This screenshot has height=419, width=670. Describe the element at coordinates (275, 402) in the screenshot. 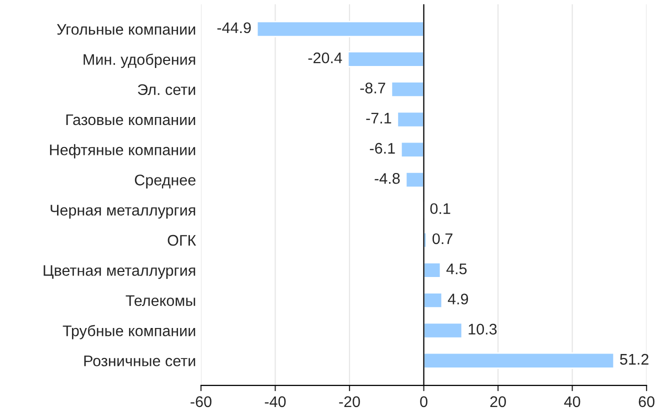

I see `x-tick-label: -40` at that location.